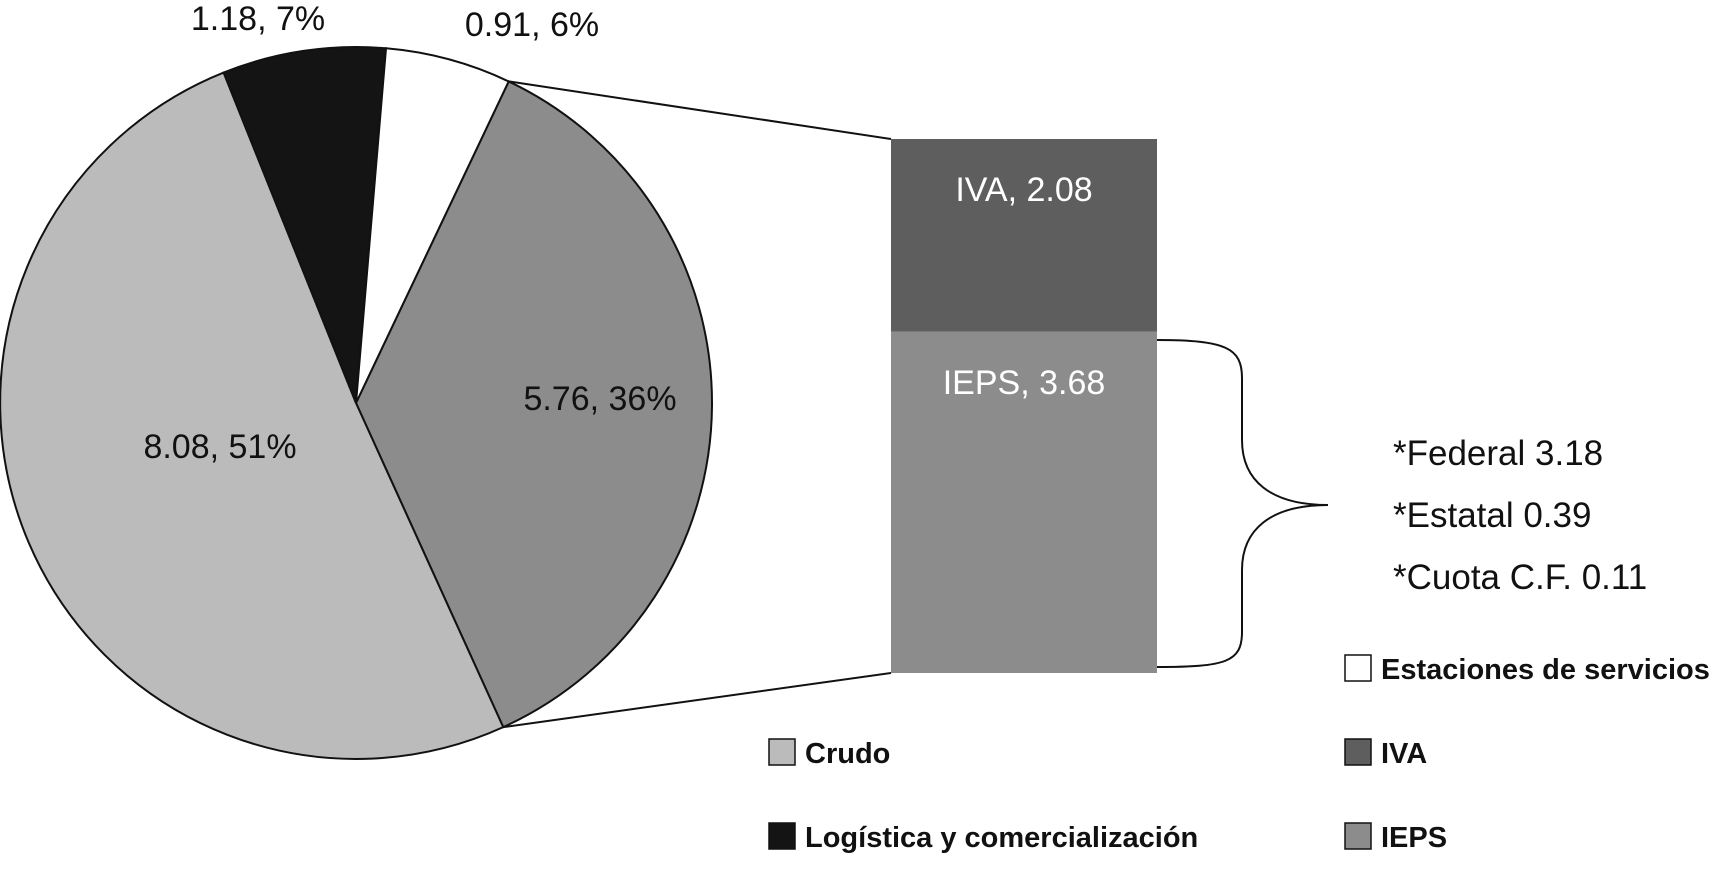  What do you see at coordinates (1242, 503) in the screenshot?
I see `ieps-brace` at bounding box center [1242, 503].